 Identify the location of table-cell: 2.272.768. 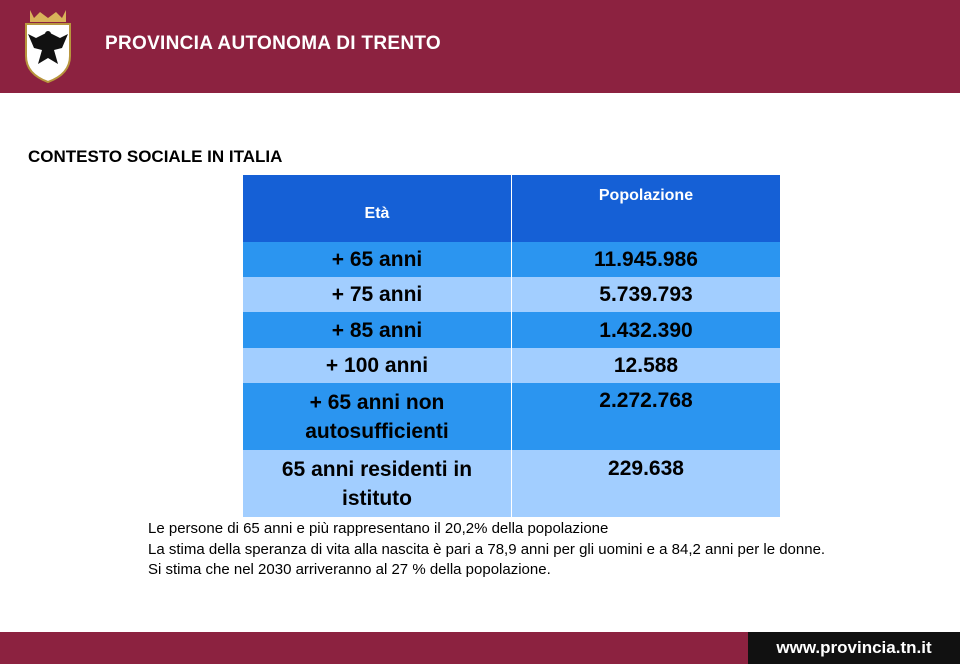
(646, 416).